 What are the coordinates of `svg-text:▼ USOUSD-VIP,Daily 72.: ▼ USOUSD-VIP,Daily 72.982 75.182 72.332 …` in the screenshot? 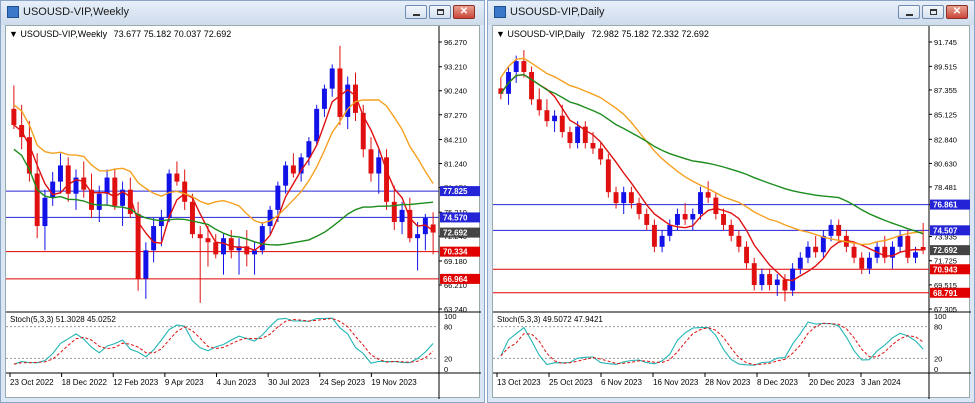 It's located at (602, 34).